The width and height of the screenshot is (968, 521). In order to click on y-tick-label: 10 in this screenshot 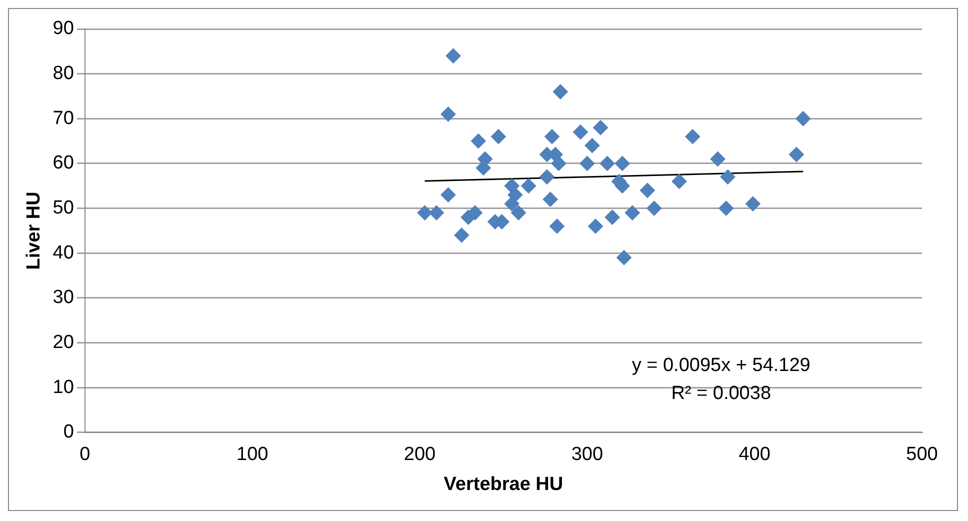, I will do `click(63, 387)`.